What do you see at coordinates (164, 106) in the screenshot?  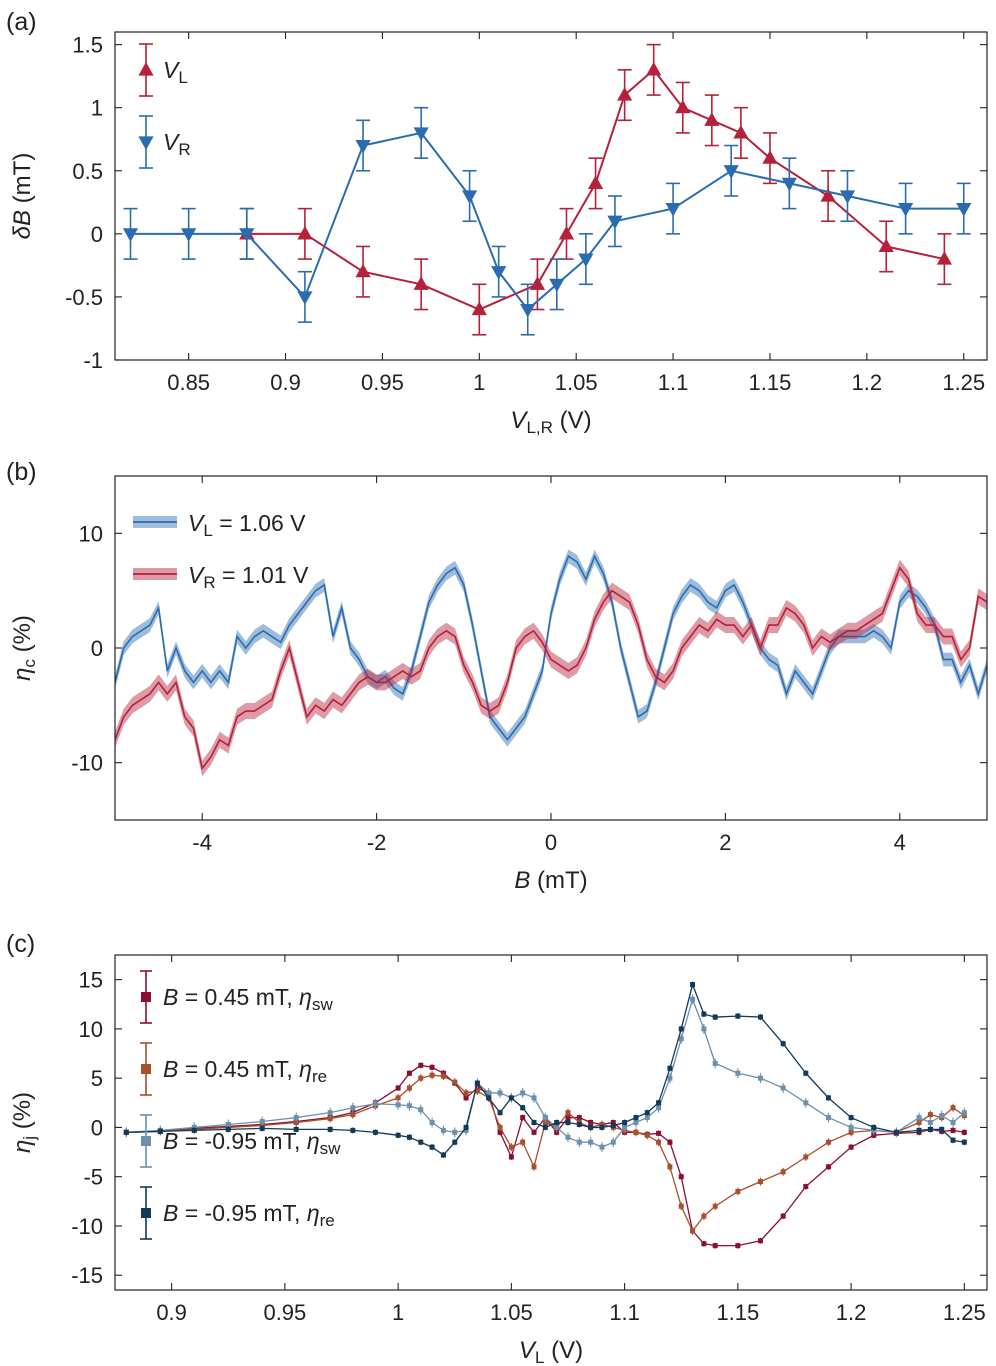 I see `legend: VL VR` at bounding box center [164, 106].